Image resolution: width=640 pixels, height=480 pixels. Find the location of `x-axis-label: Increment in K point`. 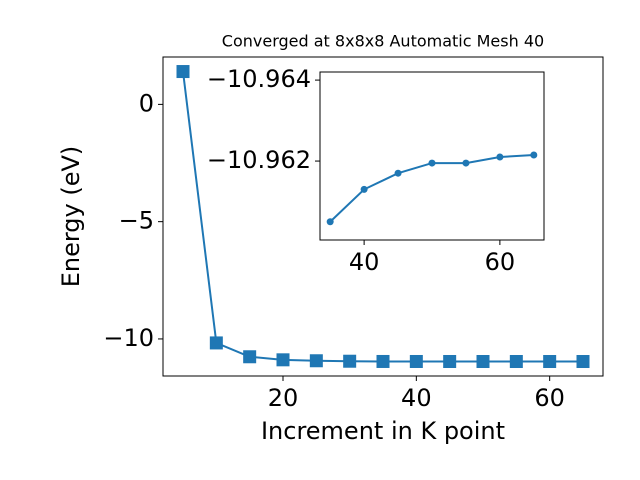

x-axis-label: Increment in K point is located at coordinates (383, 431).